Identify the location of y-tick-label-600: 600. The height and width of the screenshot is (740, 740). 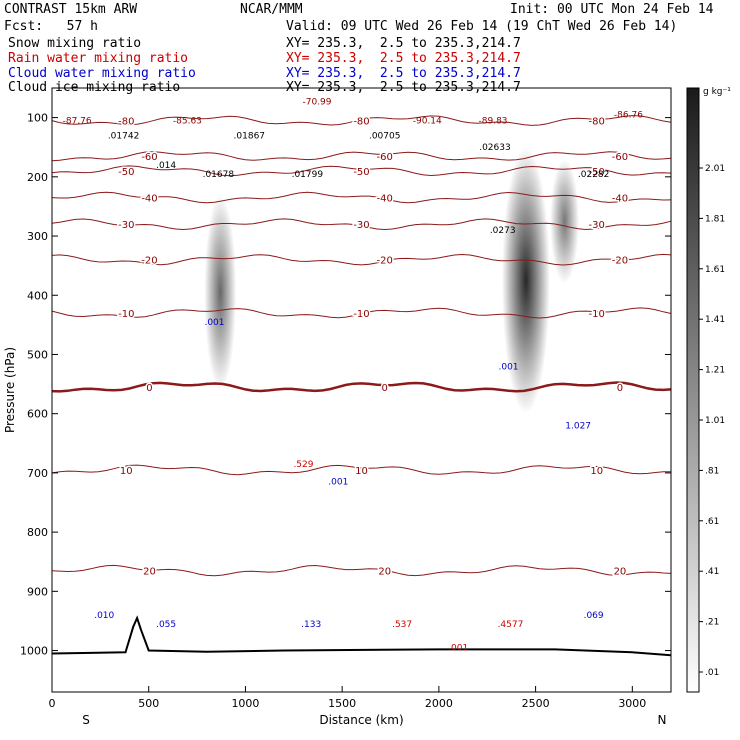
(37, 414).